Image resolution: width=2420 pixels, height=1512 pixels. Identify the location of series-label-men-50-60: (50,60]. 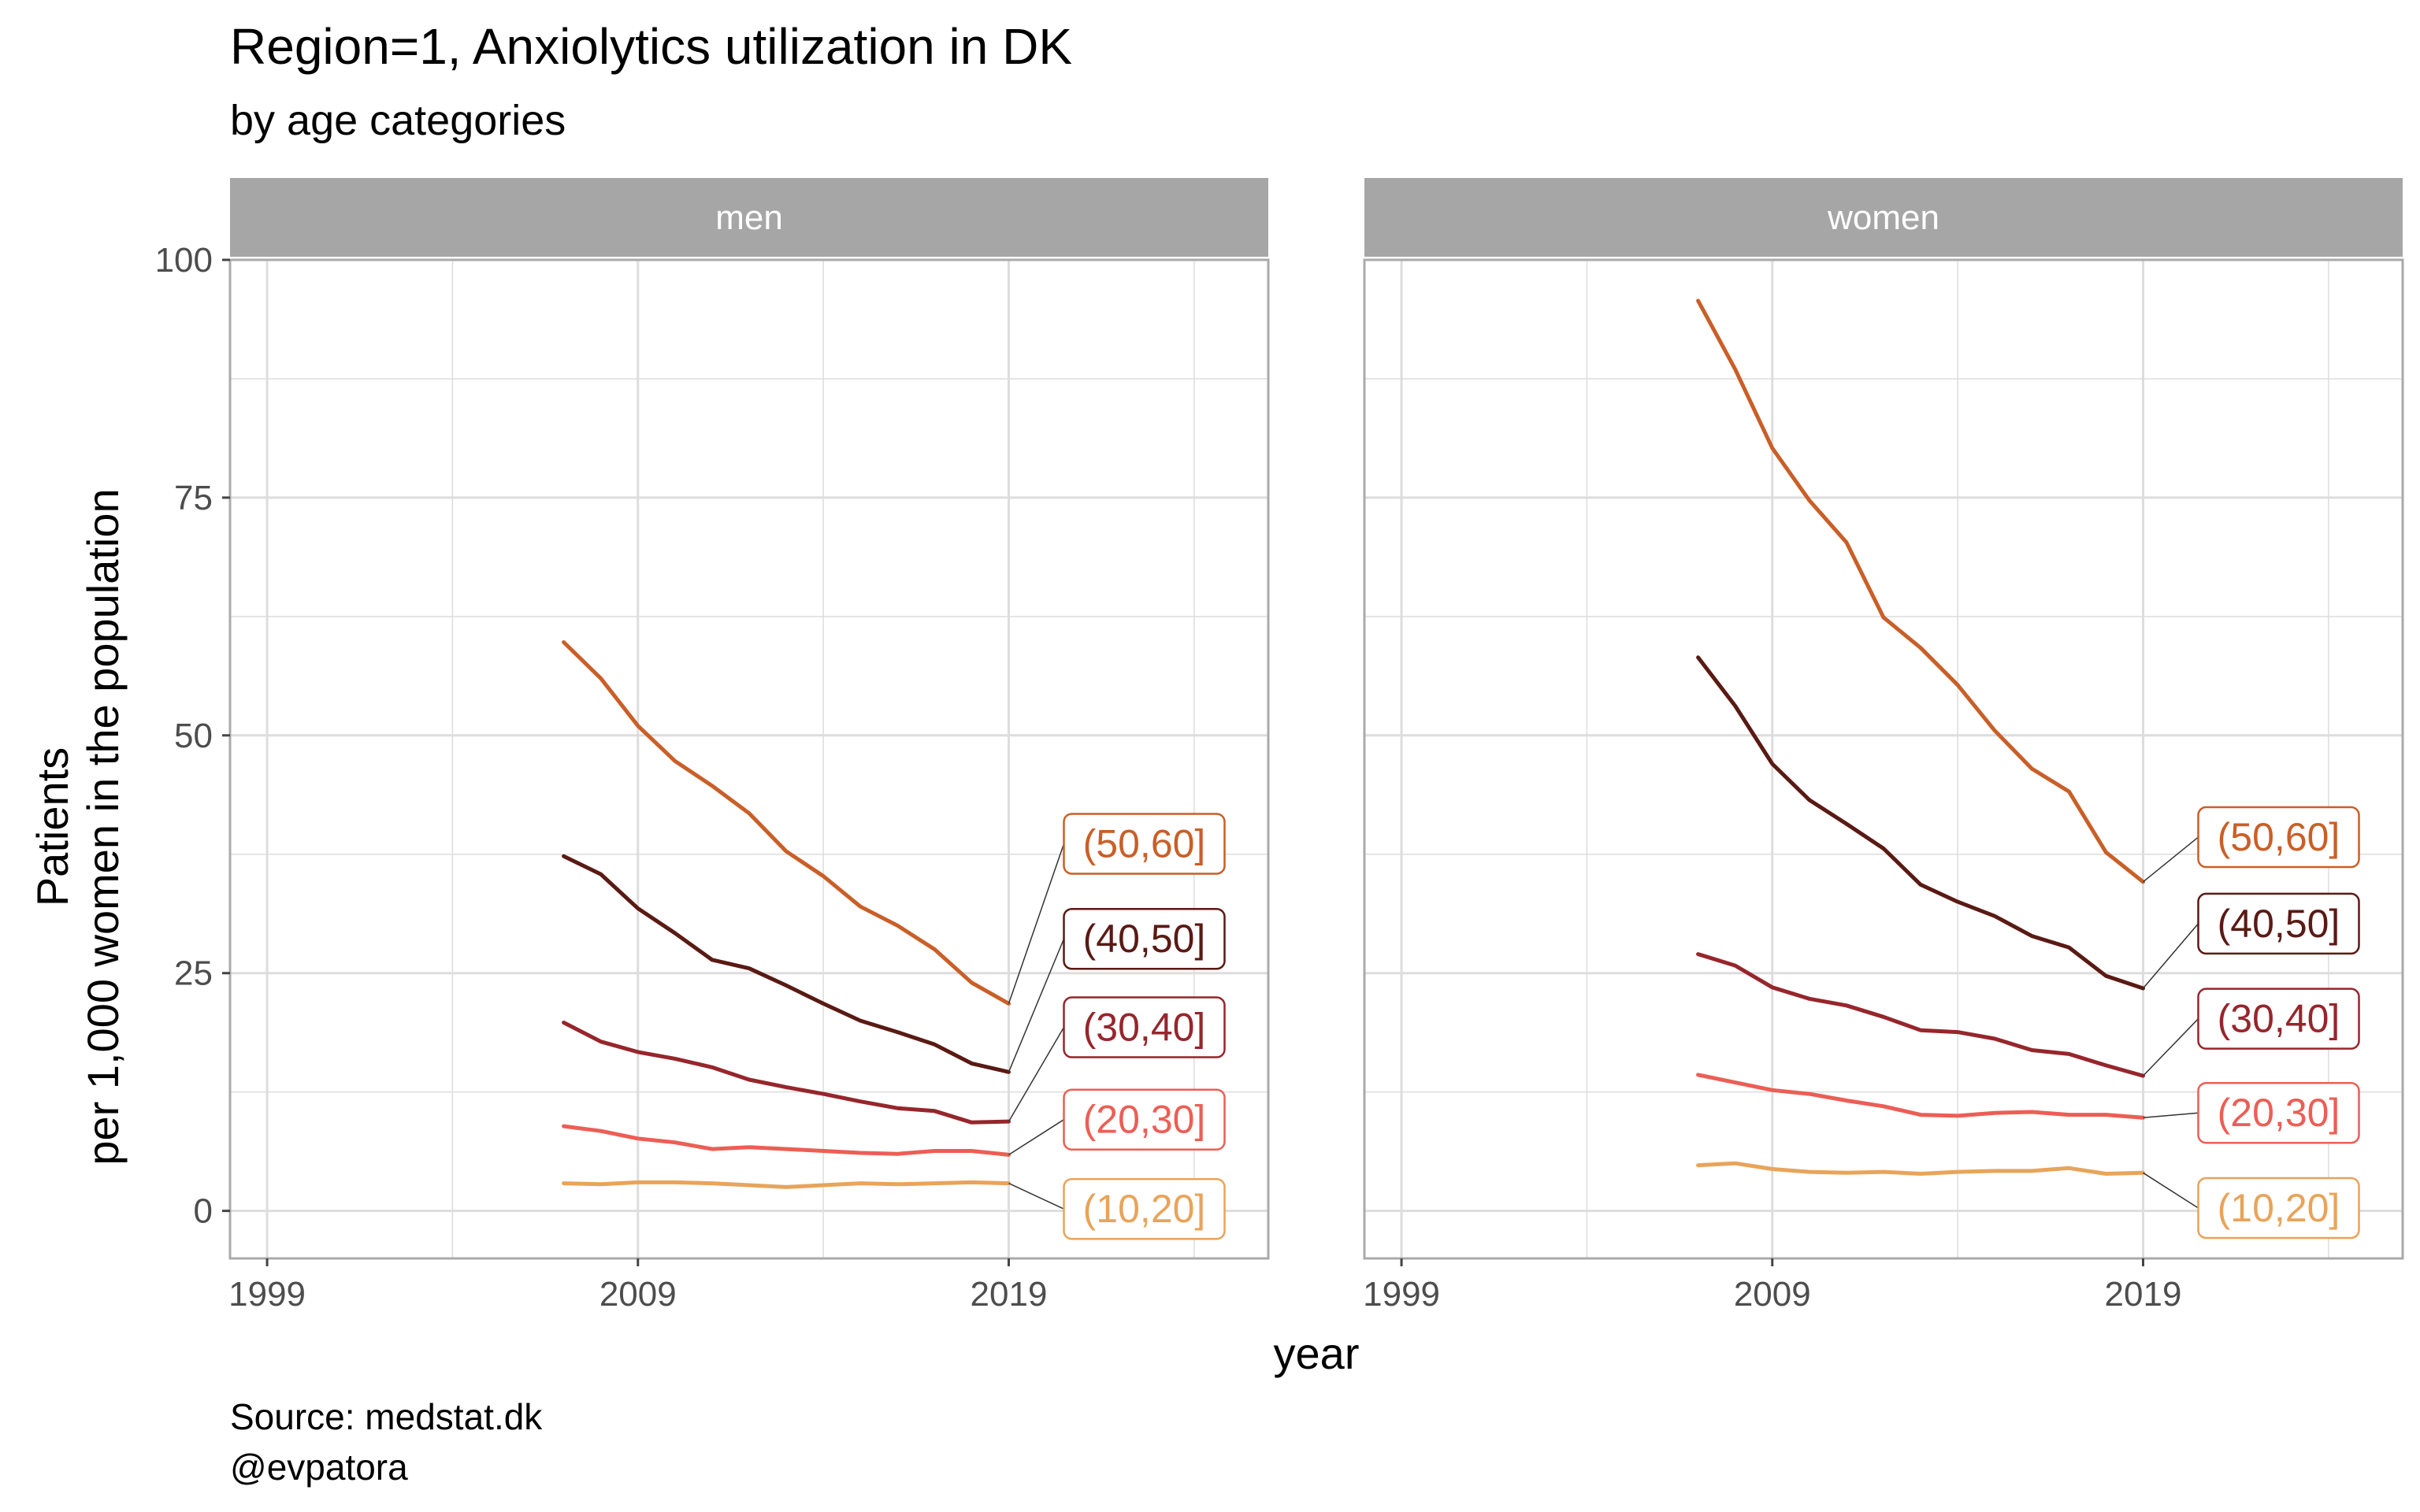
(1144, 843).